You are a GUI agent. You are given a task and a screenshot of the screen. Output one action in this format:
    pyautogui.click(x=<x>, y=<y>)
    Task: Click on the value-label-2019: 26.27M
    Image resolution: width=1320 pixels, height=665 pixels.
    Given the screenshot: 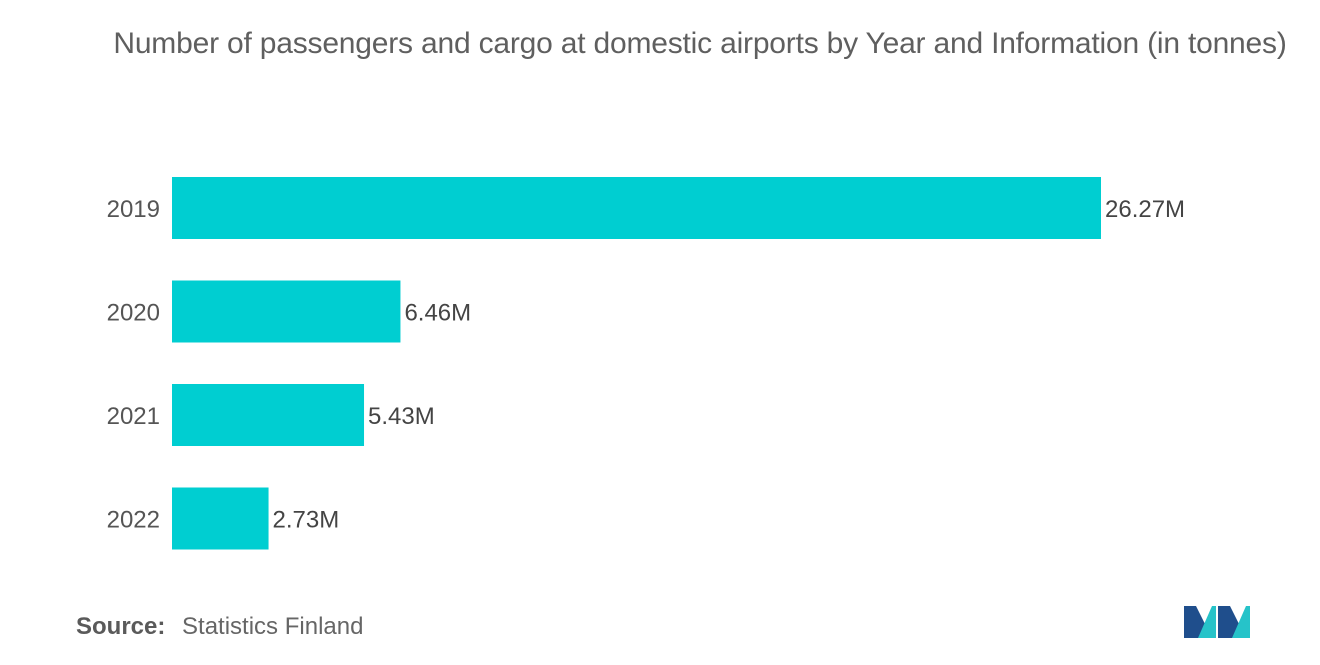 What is the action you would take?
    pyautogui.click(x=1145, y=209)
    